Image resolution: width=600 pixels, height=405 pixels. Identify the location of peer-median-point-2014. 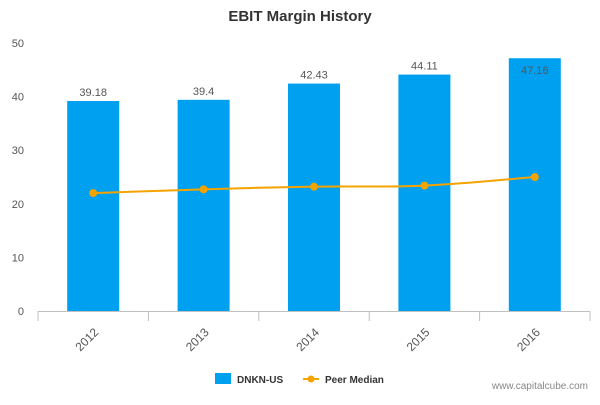
(314, 186).